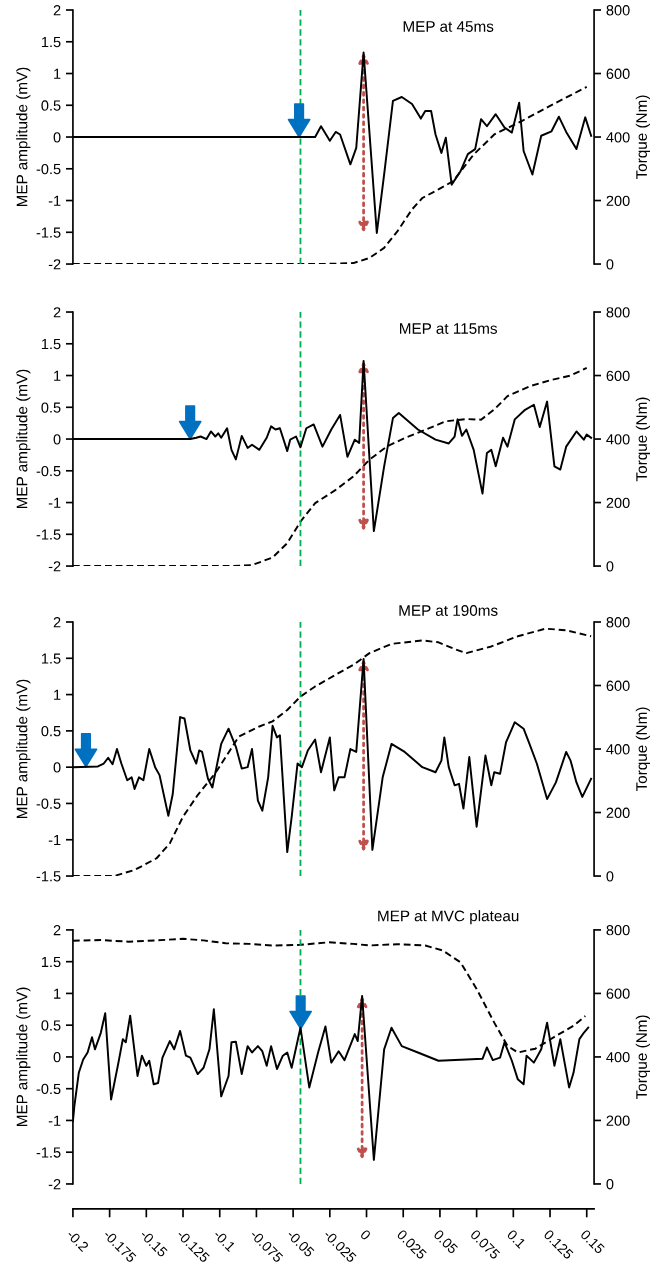  Describe the element at coordinates (448, 917) in the screenshot. I see `chart-title: MEP at MVC plateau` at that location.